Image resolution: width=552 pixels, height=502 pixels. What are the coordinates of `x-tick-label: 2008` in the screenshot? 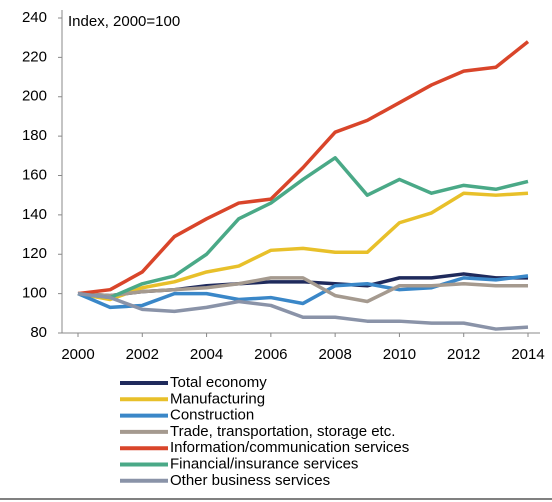 It's located at (334, 354).